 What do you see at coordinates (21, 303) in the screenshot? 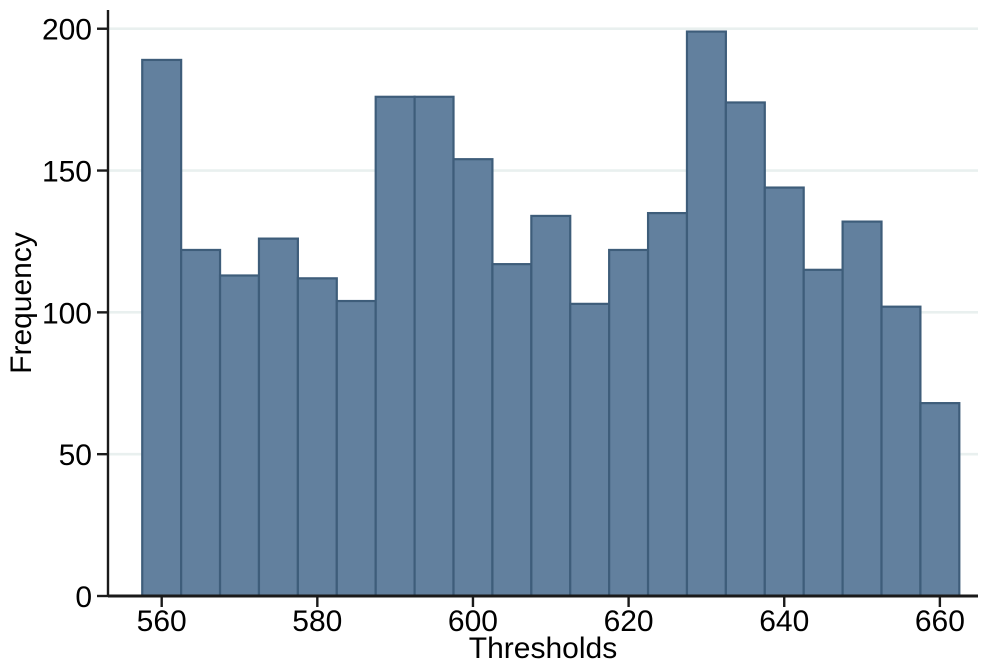
I see `y-axis-title: Frequency` at bounding box center [21, 303].